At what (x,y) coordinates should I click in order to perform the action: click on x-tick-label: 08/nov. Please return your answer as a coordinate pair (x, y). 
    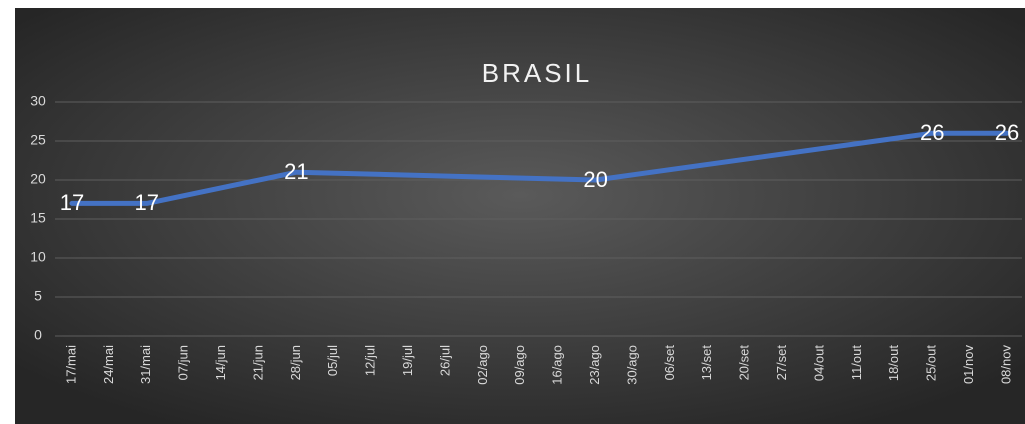
    Looking at the image, I should click on (1005, 365).